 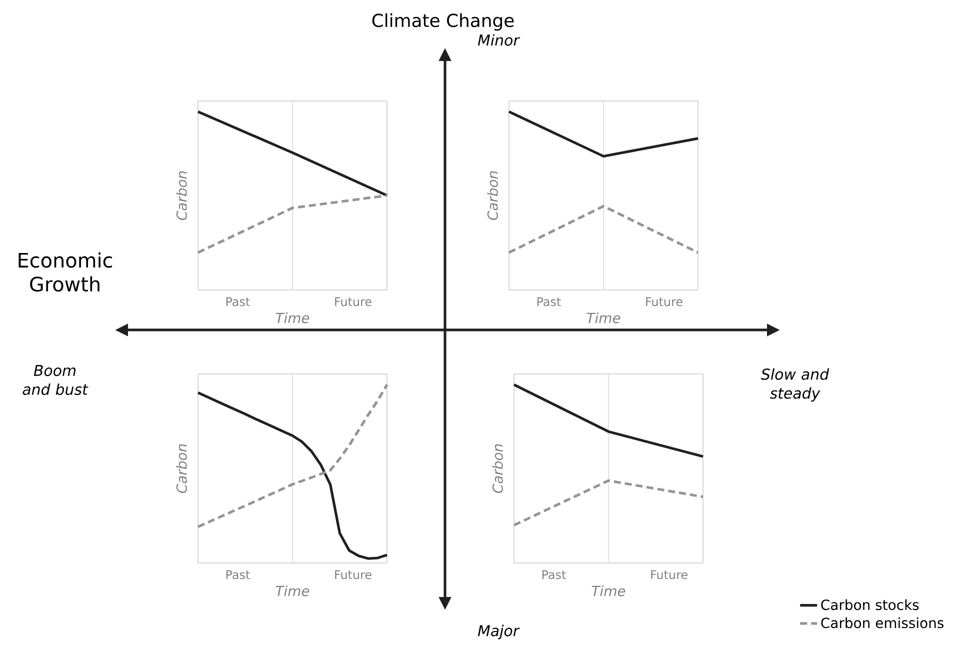 I want to click on legend-label: Carbon emissions, so click(x=882, y=622).